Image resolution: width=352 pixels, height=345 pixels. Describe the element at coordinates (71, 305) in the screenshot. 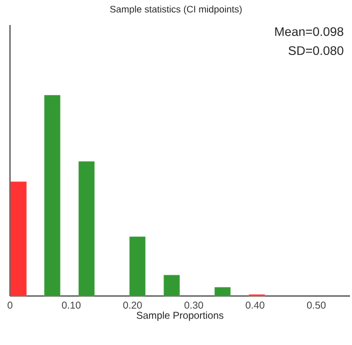

I see `x-tick-label: 0.10` at that location.